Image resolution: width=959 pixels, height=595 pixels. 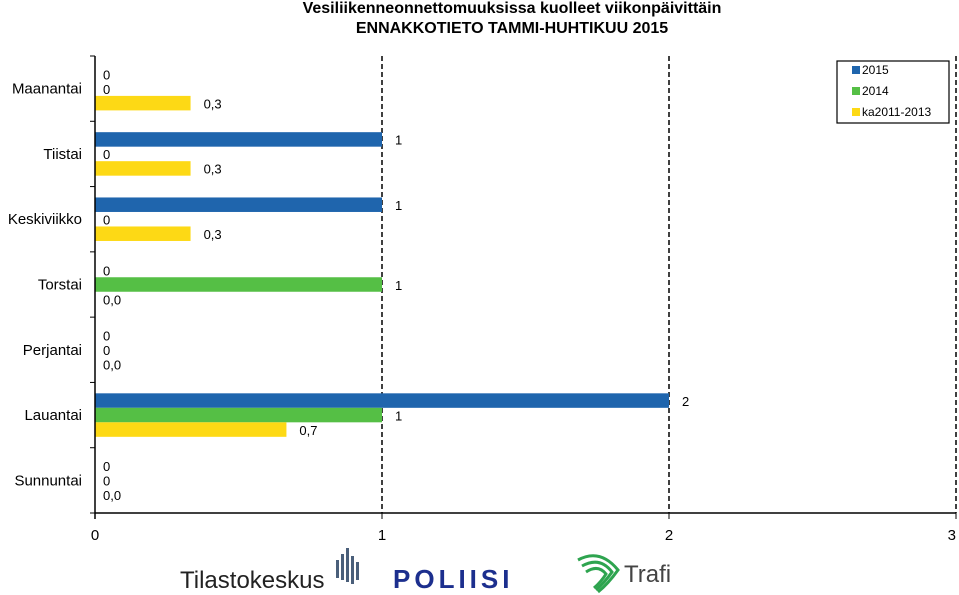 I want to click on trafi-logo-text: Trafi, so click(x=647, y=574).